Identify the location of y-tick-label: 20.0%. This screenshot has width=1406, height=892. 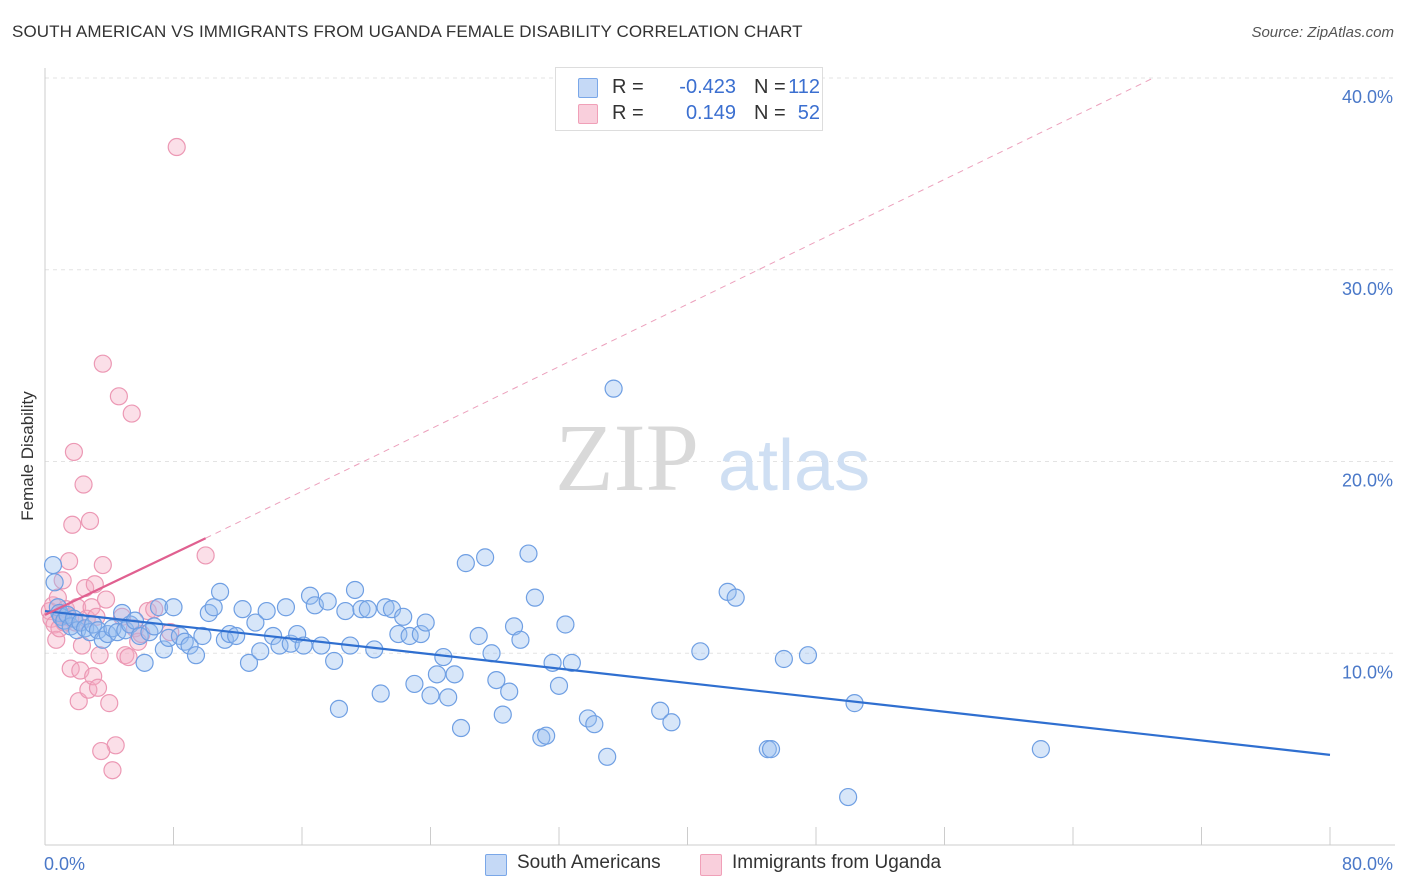
(1367, 481).